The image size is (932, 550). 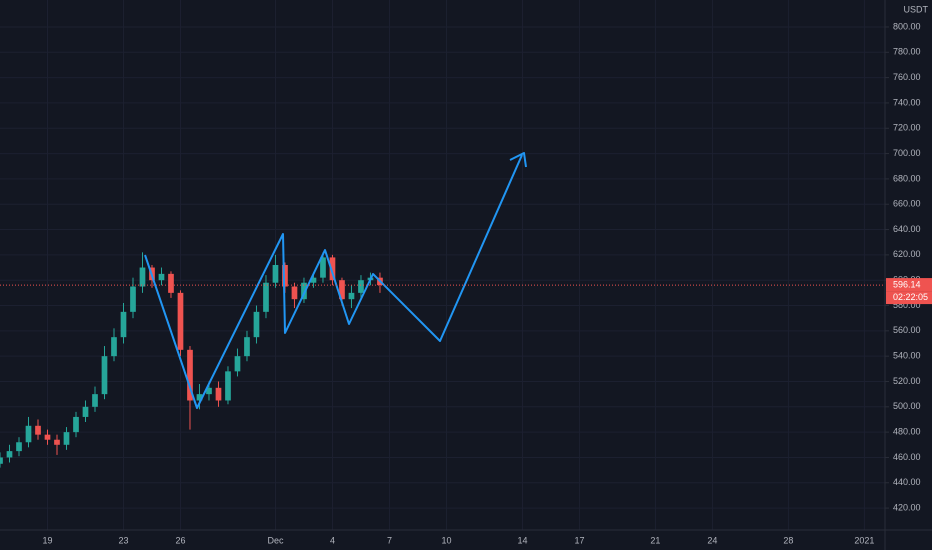 I want to click on x-tick-label: 7, so click(x=389, y=540).